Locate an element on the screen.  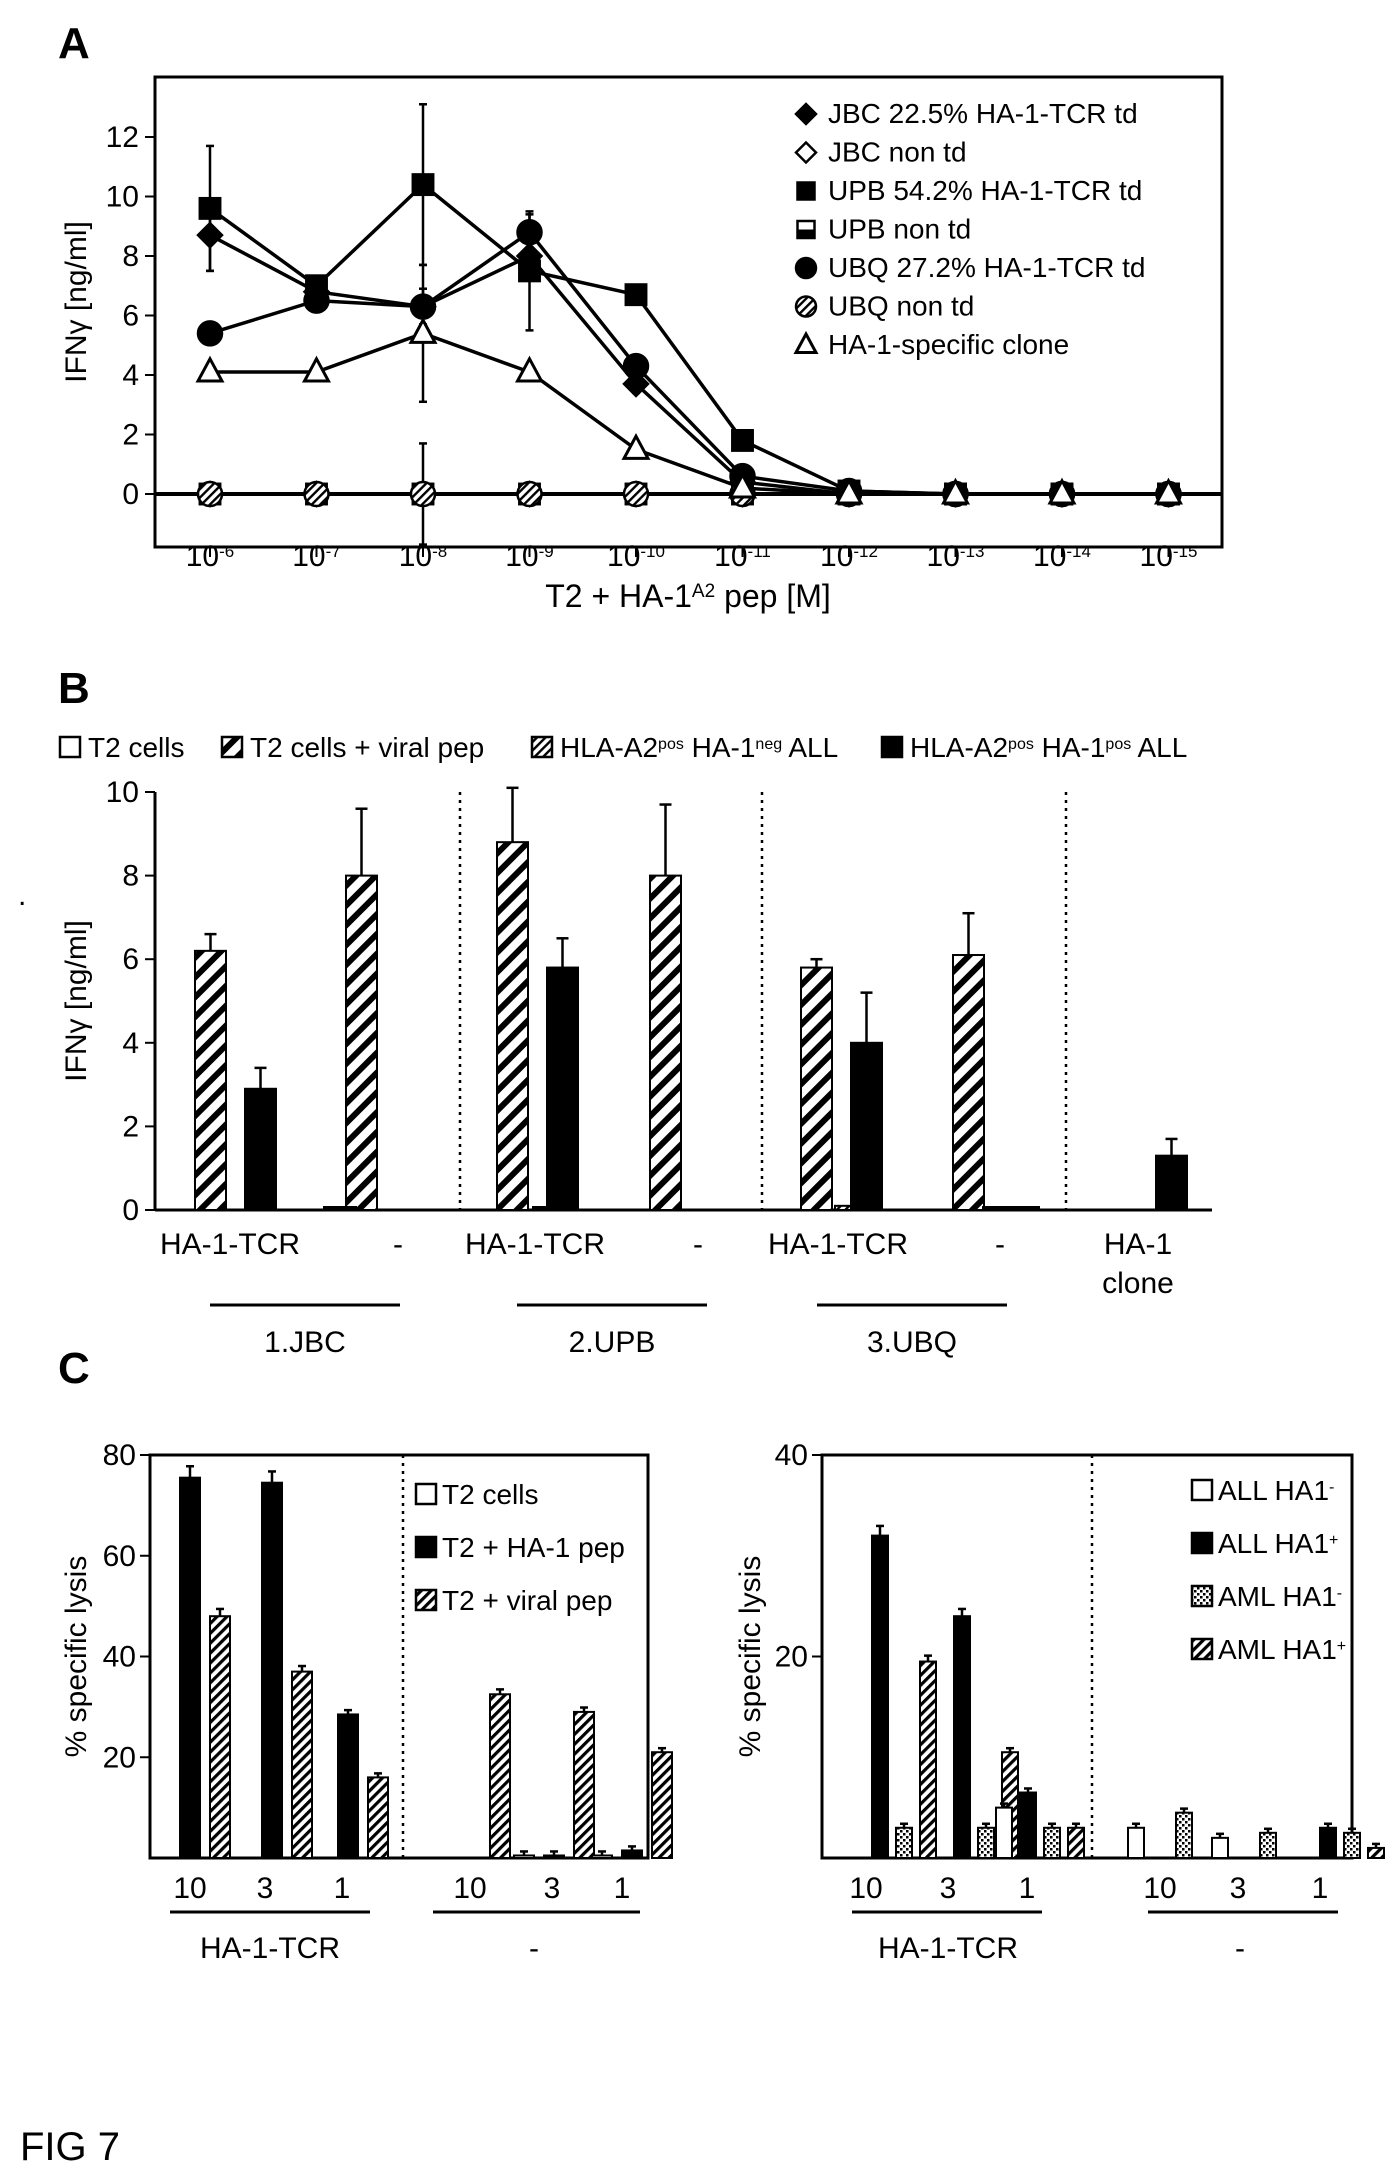
panel-c-right-ratio-label: 3 is located at coordinates (1238, 1888).